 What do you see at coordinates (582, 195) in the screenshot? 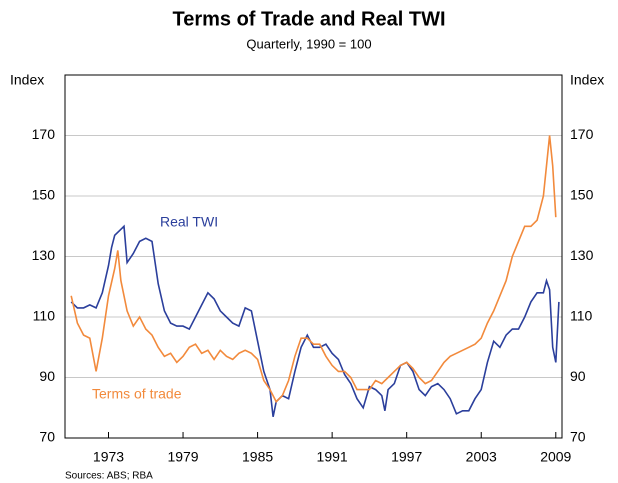
I see `y2-tick-label: 150` at bounding box center [582, 195].